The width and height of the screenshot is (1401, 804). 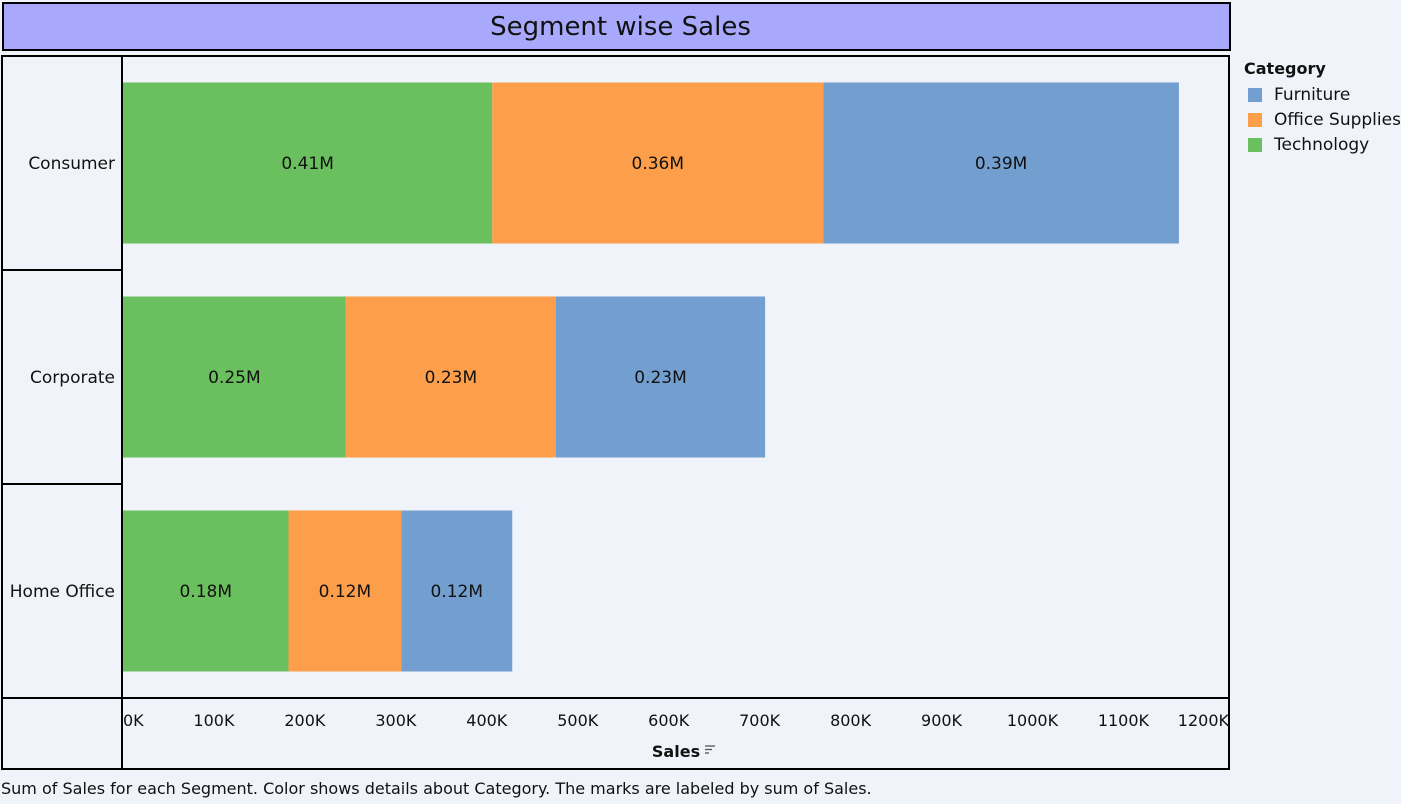 I want to click on bar-label-home-office-furniture: 0.12M, so click(x=457, y=592).